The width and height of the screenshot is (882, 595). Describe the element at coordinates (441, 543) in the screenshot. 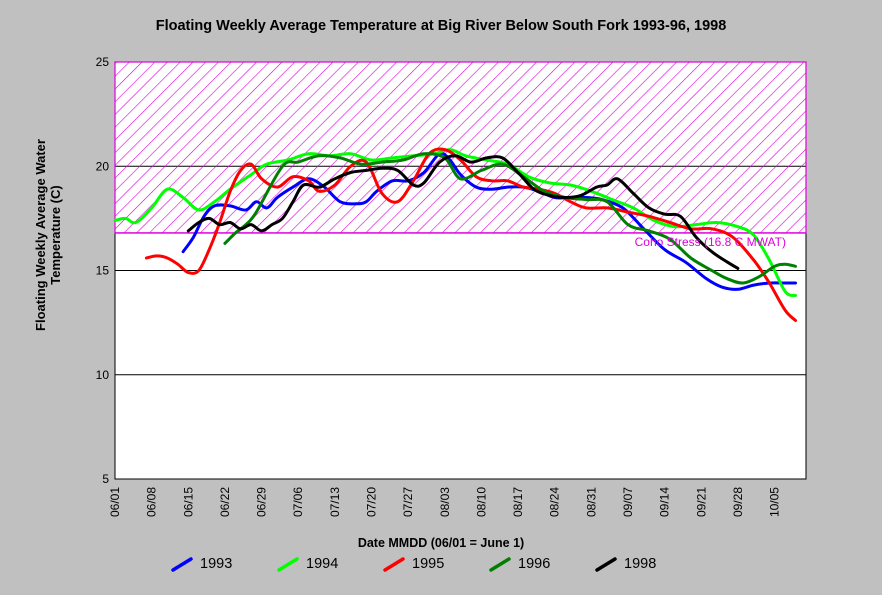

I see `x-axis-label: Date MMDD (06/01 = June 1)` at that location.